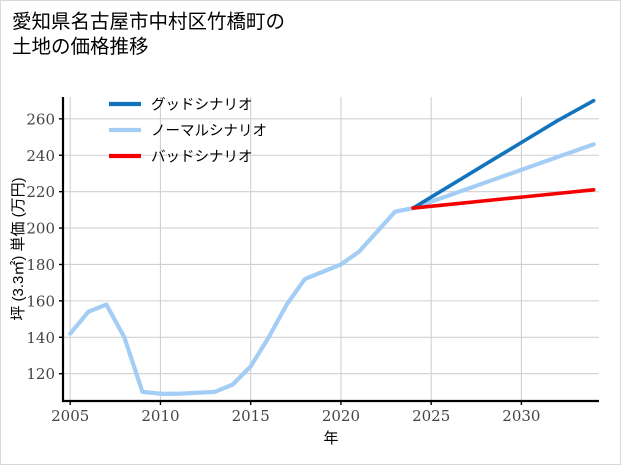 Image resolution: width=621 pixels, height=465 pixels. I want to click on y-tick-label: 180, so click(40, 265).